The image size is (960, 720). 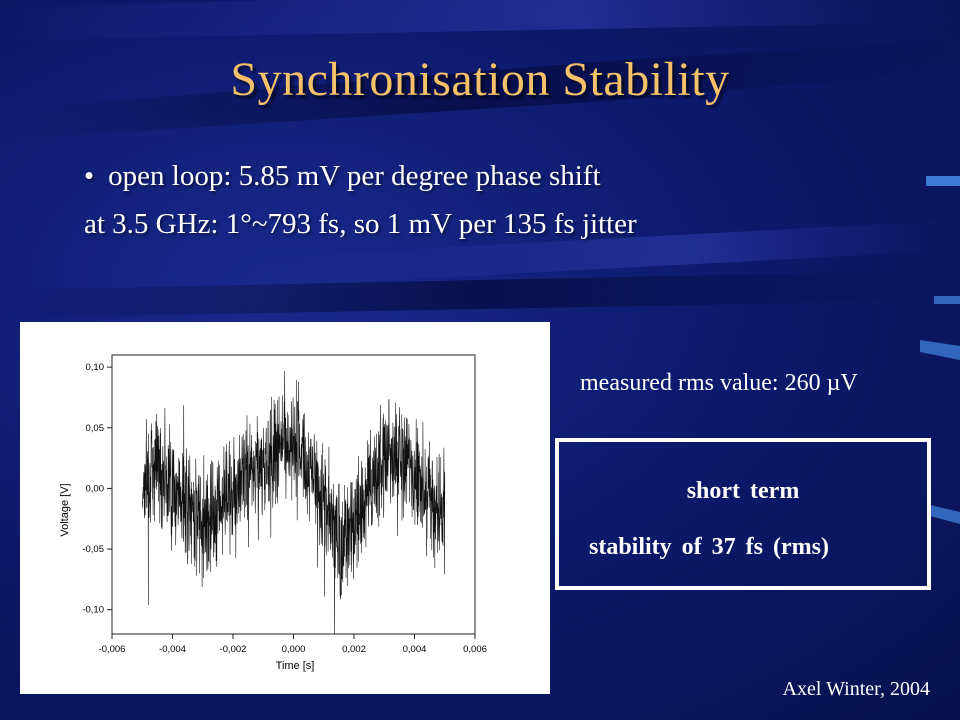 What do you see at coordinates (93, 549) in the screenshot?
I see `y-tick-label: -0,05` at bounding box center [93, 549].